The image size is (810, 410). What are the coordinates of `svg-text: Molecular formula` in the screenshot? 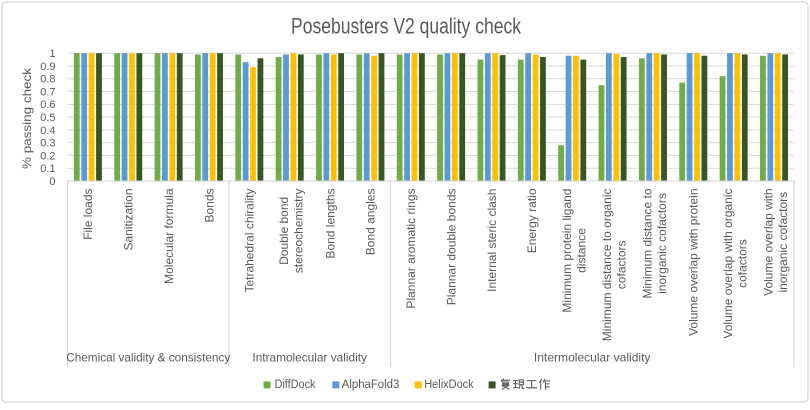 It's located at (169, 236).